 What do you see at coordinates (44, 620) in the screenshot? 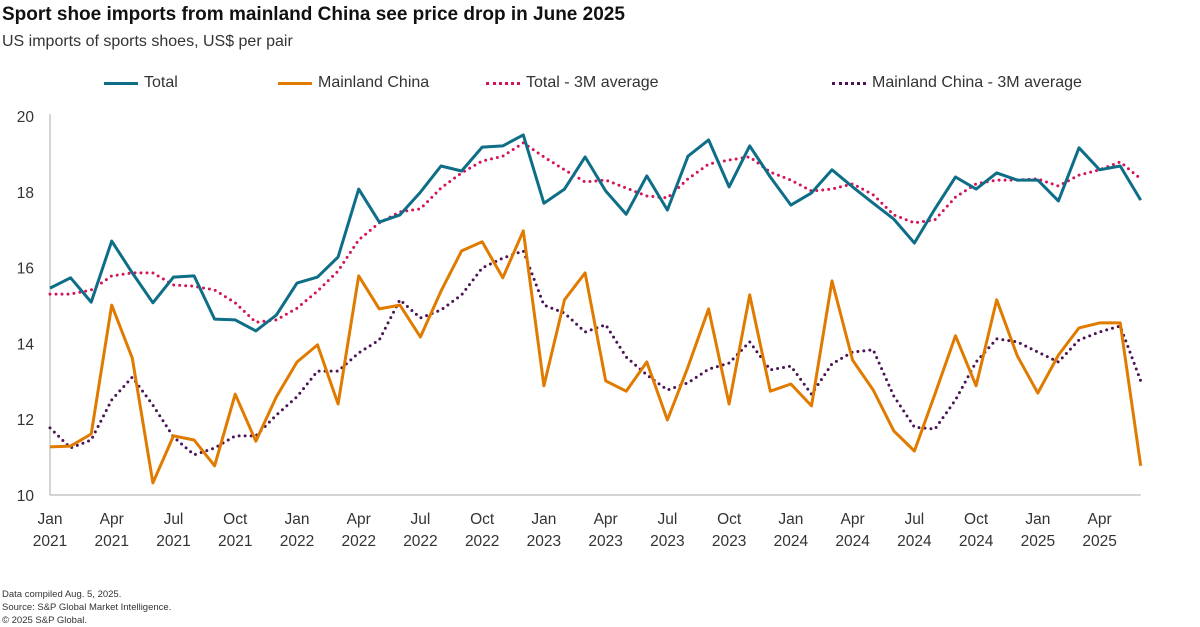
I see `footnote-copyright: © 2025 S&P Global.` at bounding box center [44, 620].